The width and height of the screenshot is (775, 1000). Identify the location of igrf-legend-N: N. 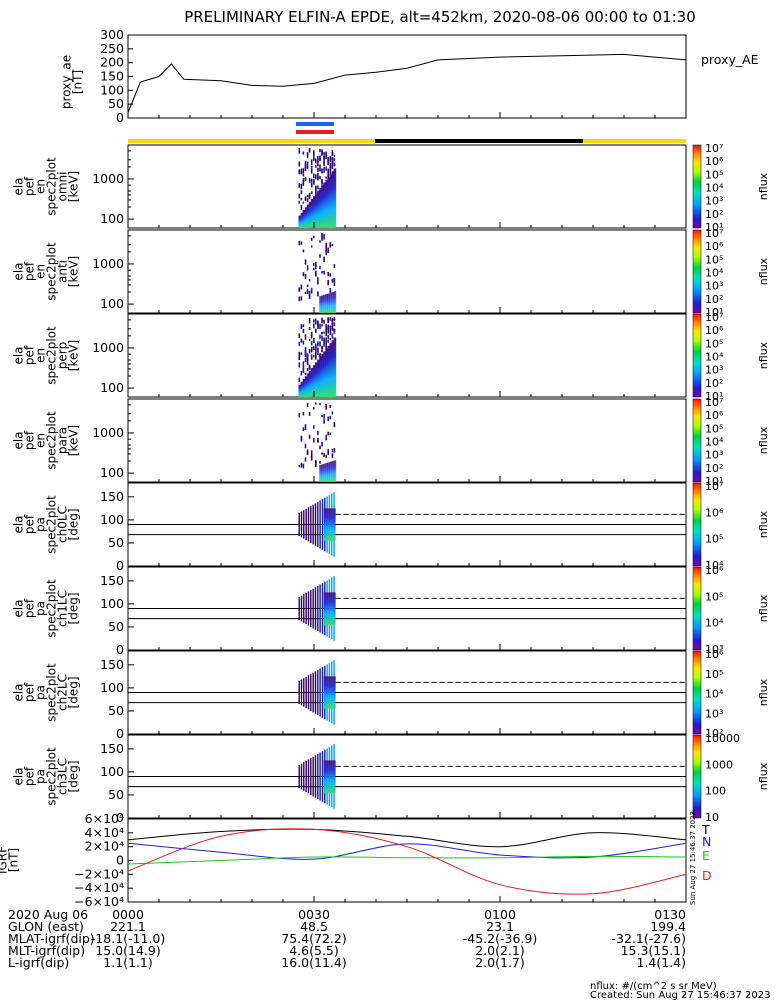
(706, 841).